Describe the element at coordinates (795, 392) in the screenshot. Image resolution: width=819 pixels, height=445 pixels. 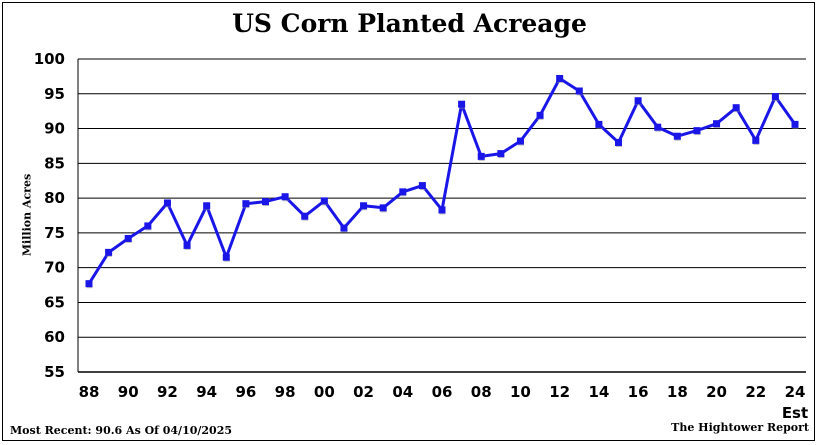
I see `x-tick-label: 24` at that location.